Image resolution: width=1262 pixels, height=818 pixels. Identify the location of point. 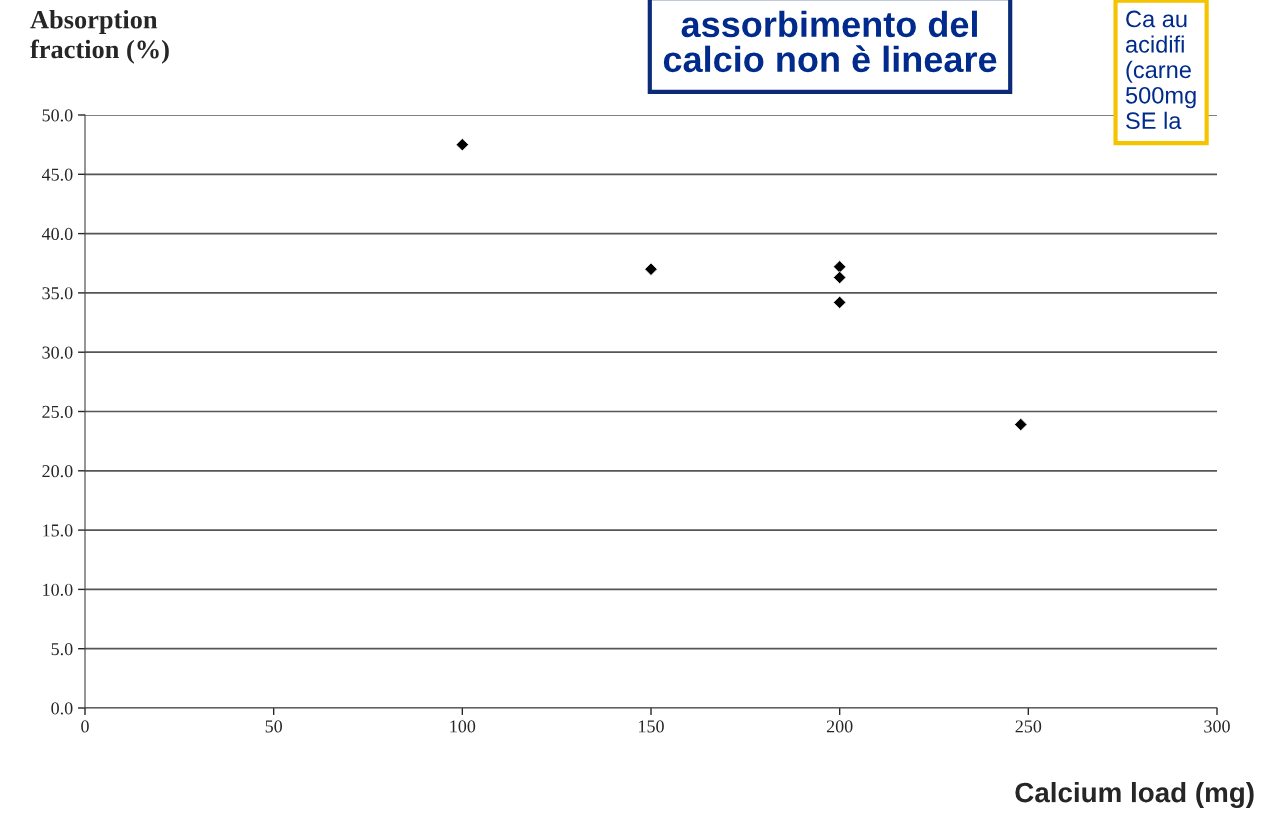
(651, 269).